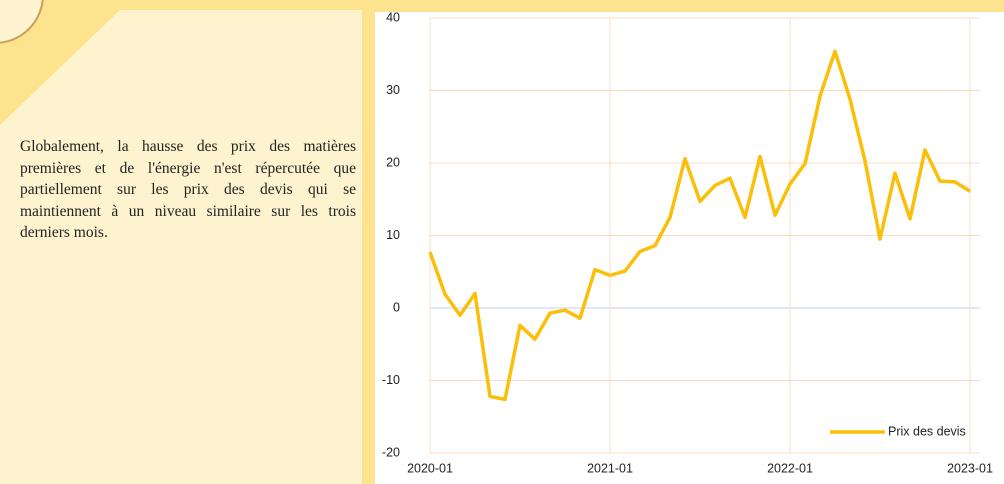  I want to click on legend-label: Prix des devis, so click(927, 431).